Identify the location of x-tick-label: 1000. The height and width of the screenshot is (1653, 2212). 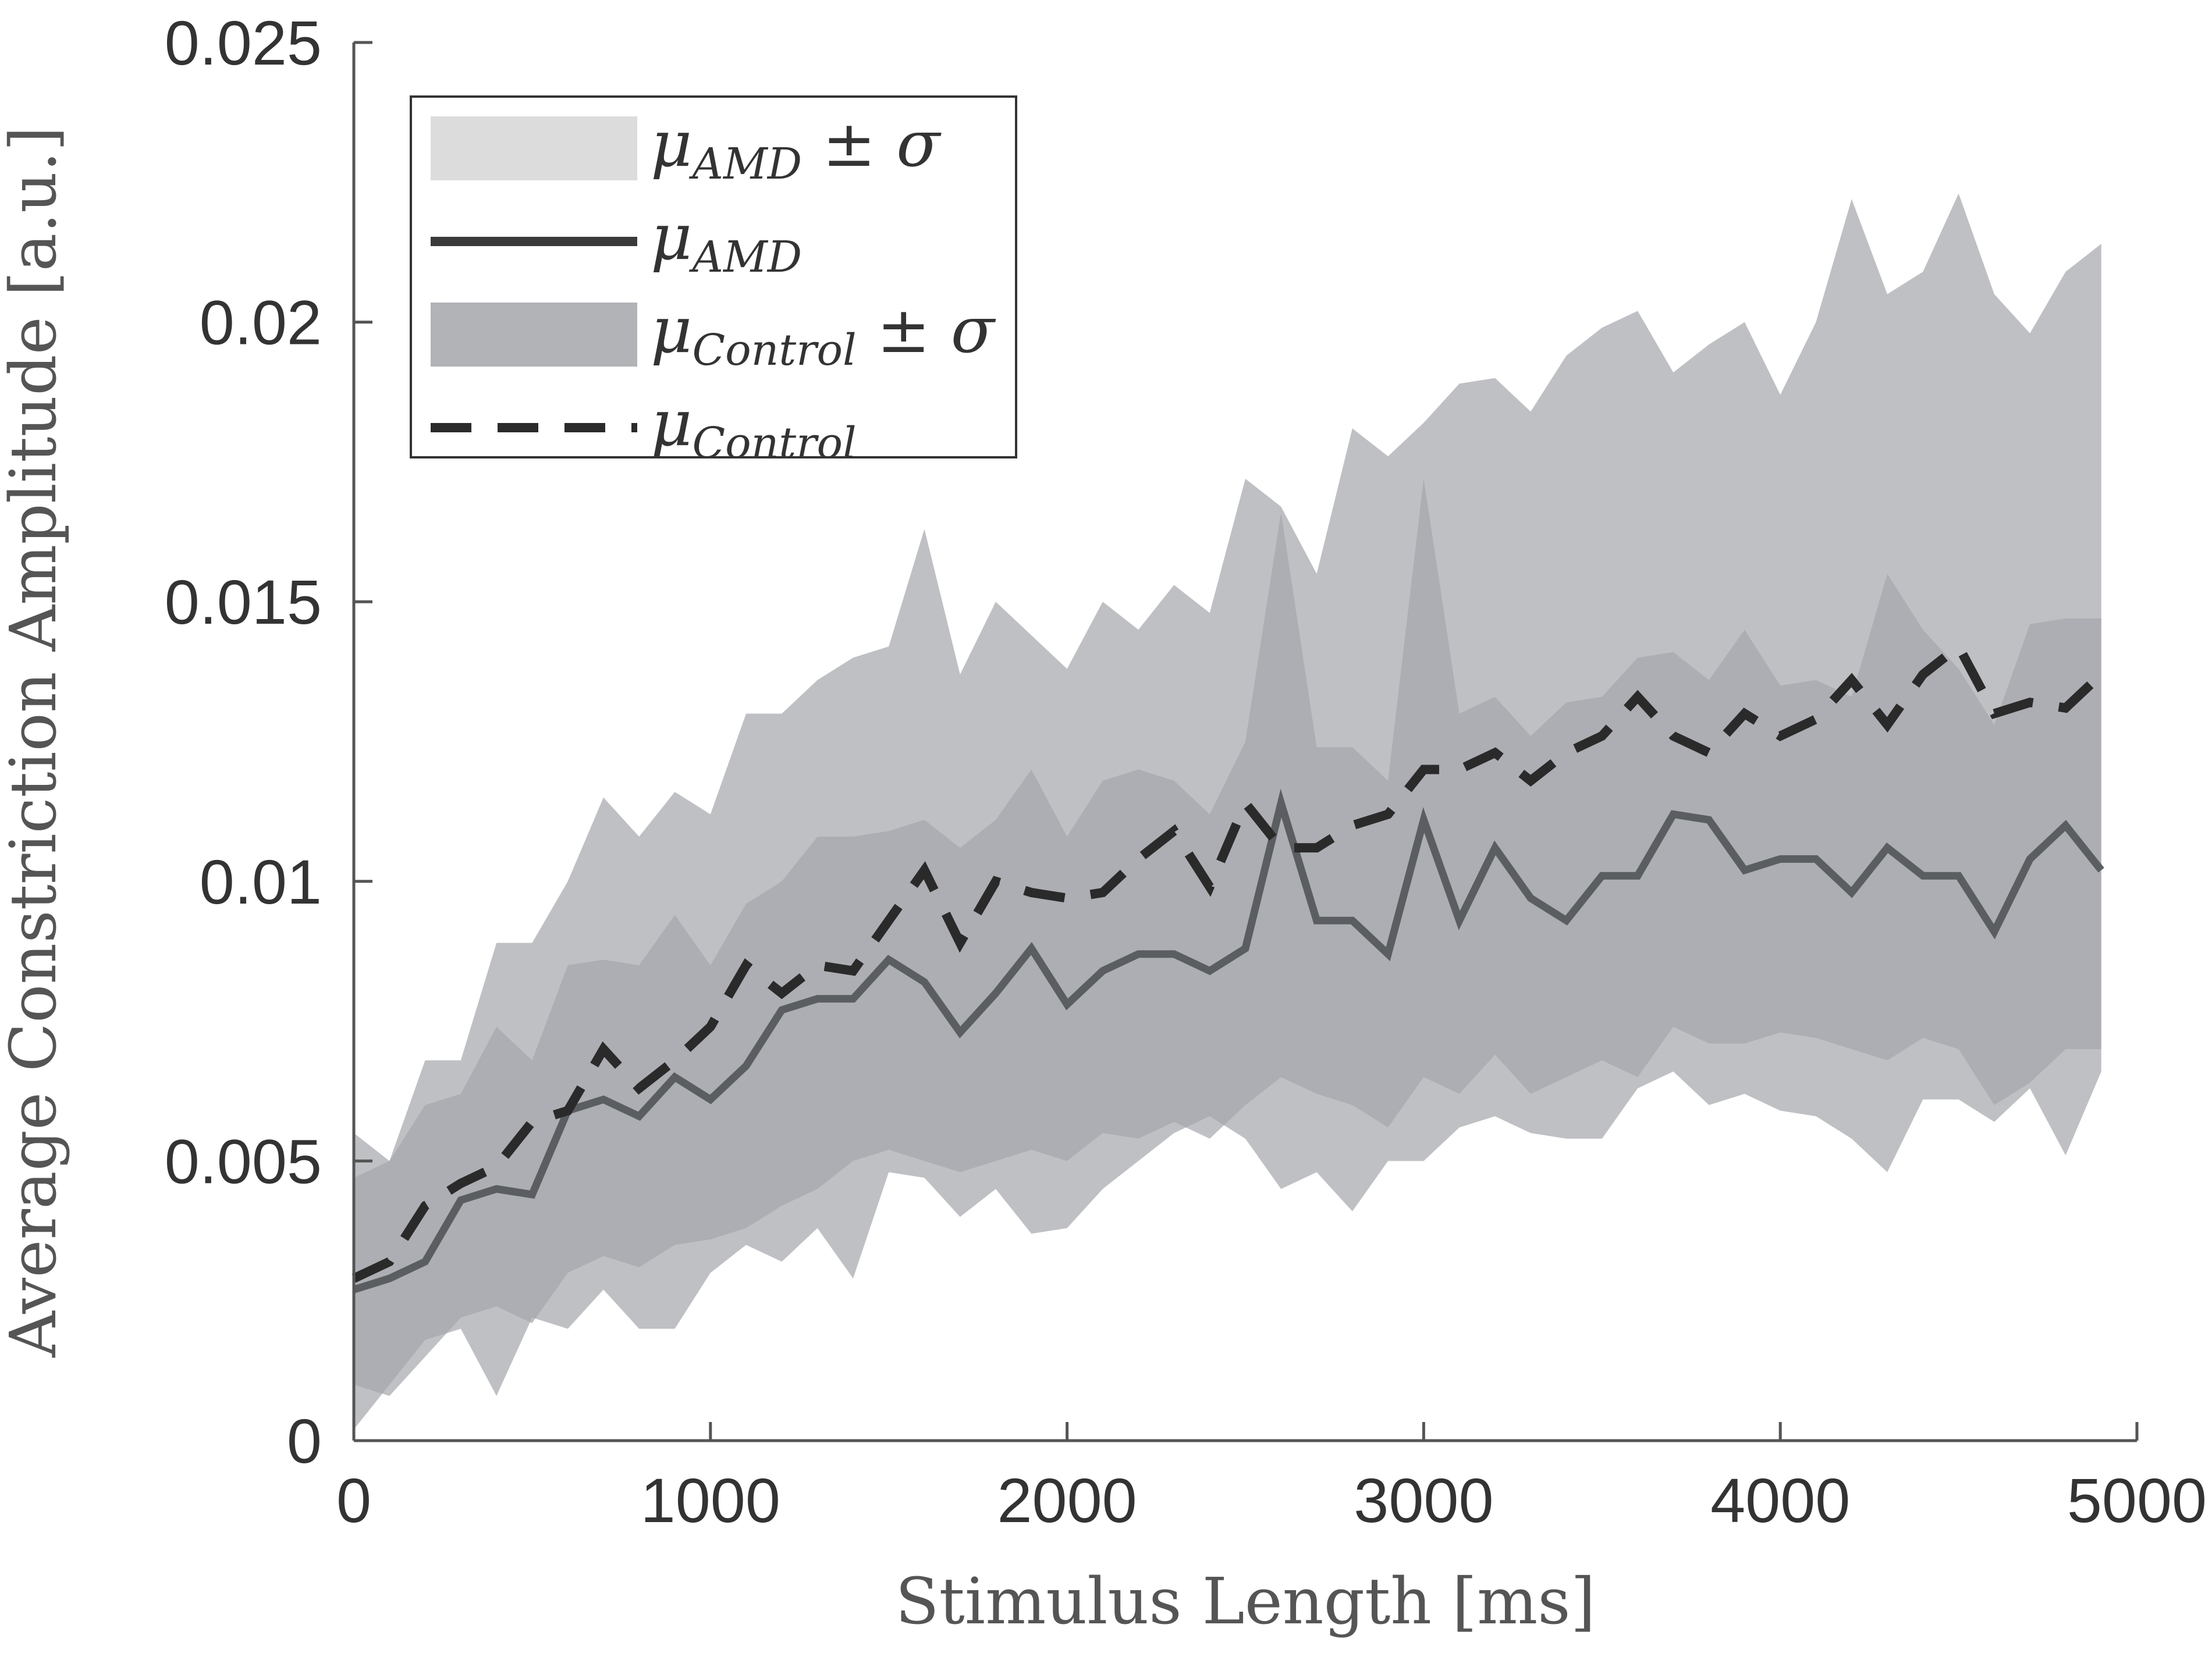
(710, 1500).